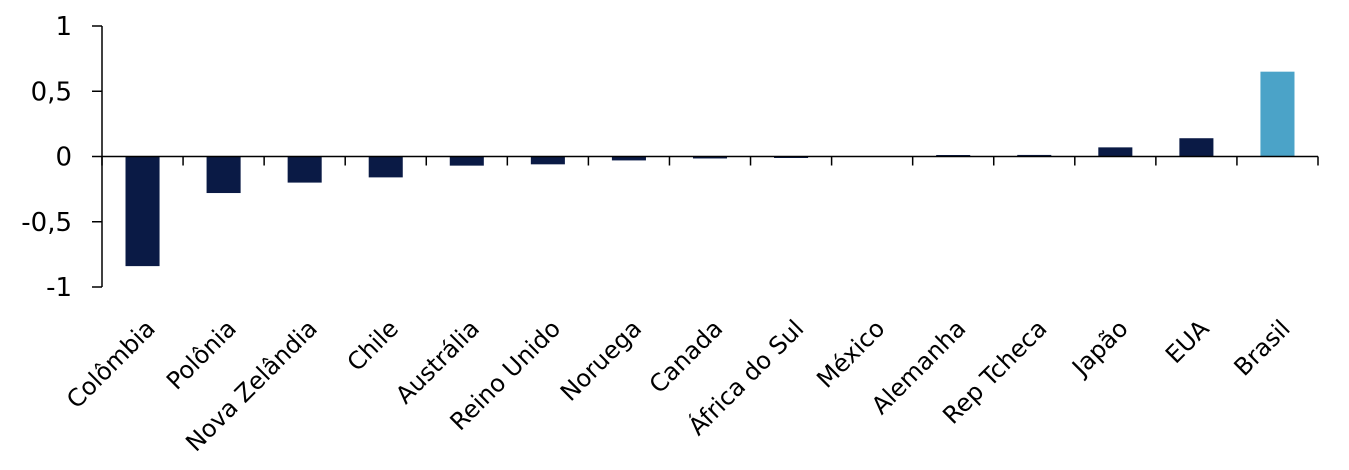  I want to click on y-tick-label: 0,5, so click(51, 92).